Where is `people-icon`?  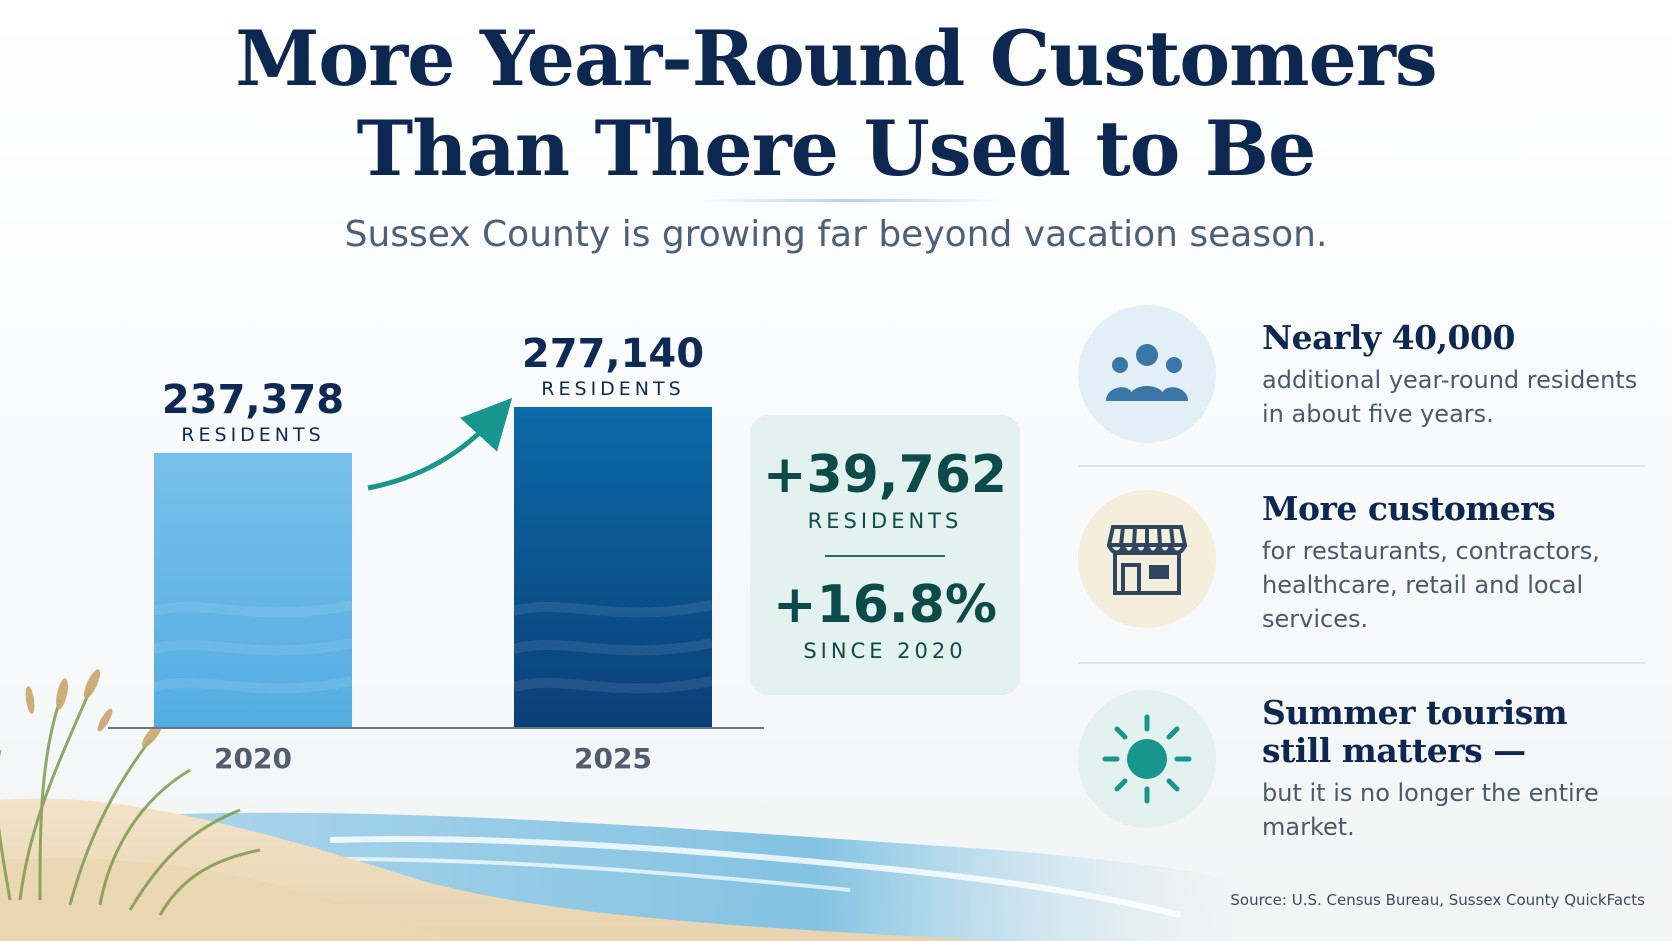
people-icon is located at coordinates (1147, 372).